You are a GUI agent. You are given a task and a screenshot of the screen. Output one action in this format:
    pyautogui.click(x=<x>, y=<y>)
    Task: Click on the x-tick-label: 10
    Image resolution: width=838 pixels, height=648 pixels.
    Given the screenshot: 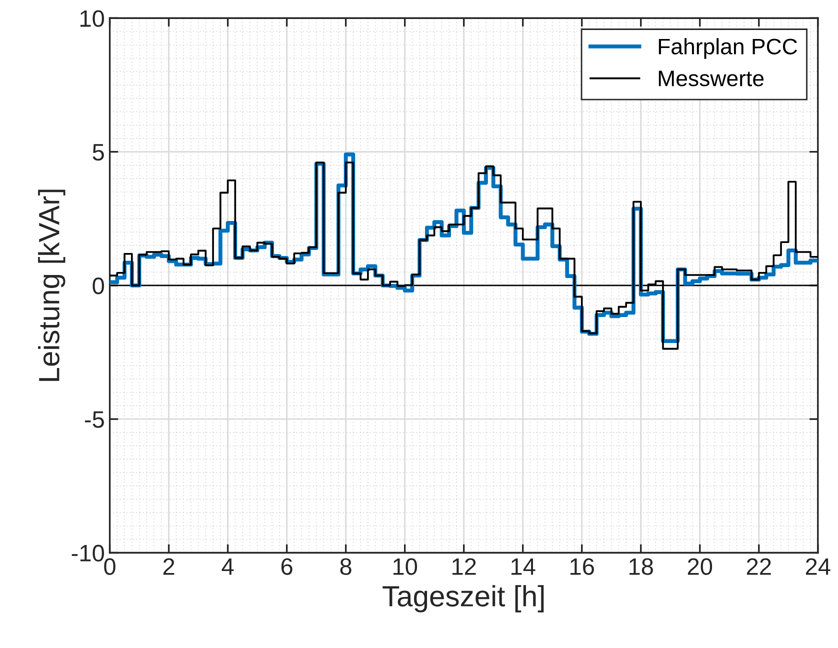 What is the action you would take?
    pyautogui.click(x=405, y=566)
    